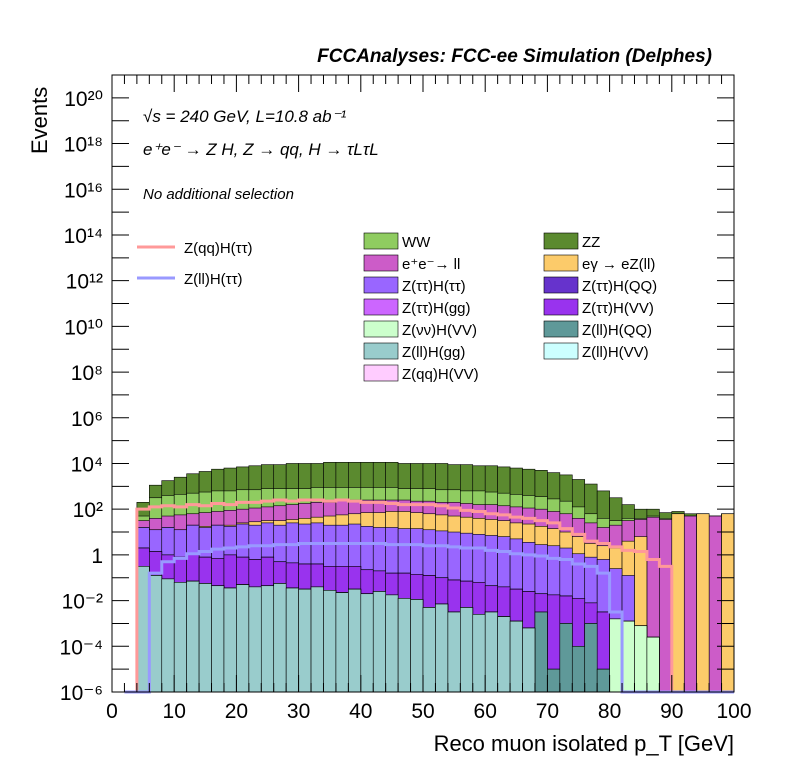  I want to click on legend-fill-label: Z(ττ)H(gg), so click(436, 308).